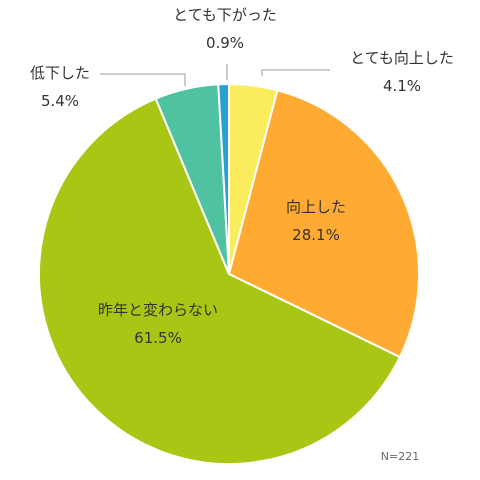 The image size is (480, 480). Describe the element at coordinates (295, 72) in the screenshot. I see `leader-line-very-improved` at that location.